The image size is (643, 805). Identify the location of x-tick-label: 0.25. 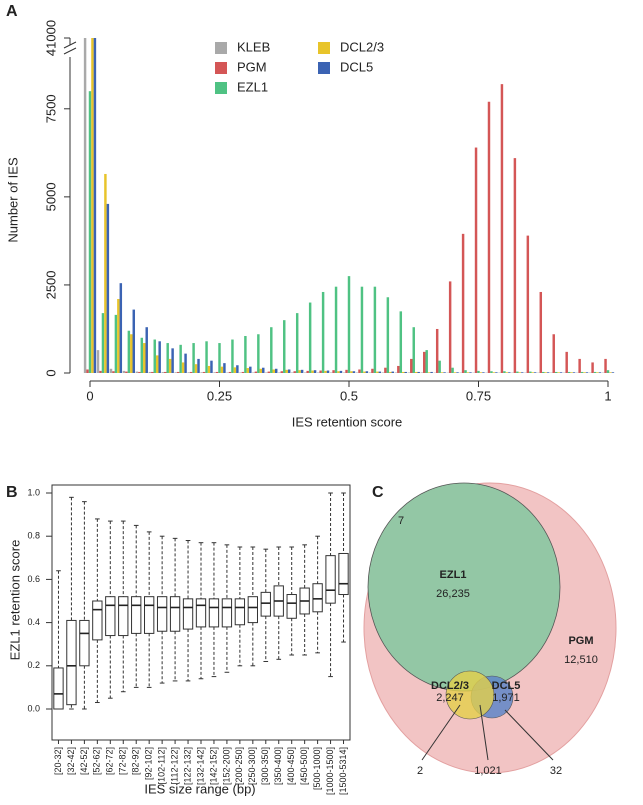
(219, 395).